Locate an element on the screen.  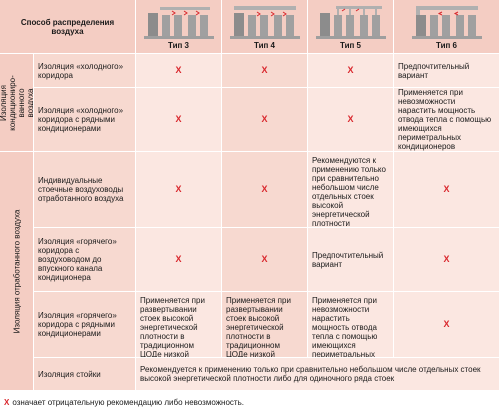
row-label-rack-isolation-text: Изоляция стойки is located at coordinates (69, 374).